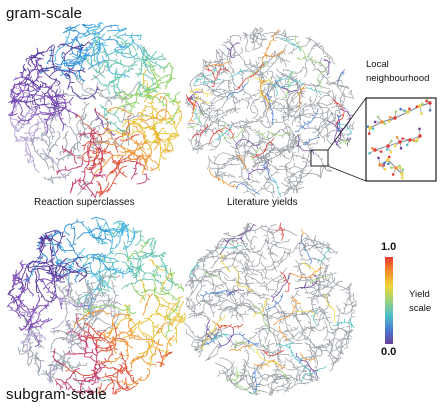 The width and height of the screenshot is (441, 411). I want to click on colorbar-max-label: 1.0, so click(389, 247).